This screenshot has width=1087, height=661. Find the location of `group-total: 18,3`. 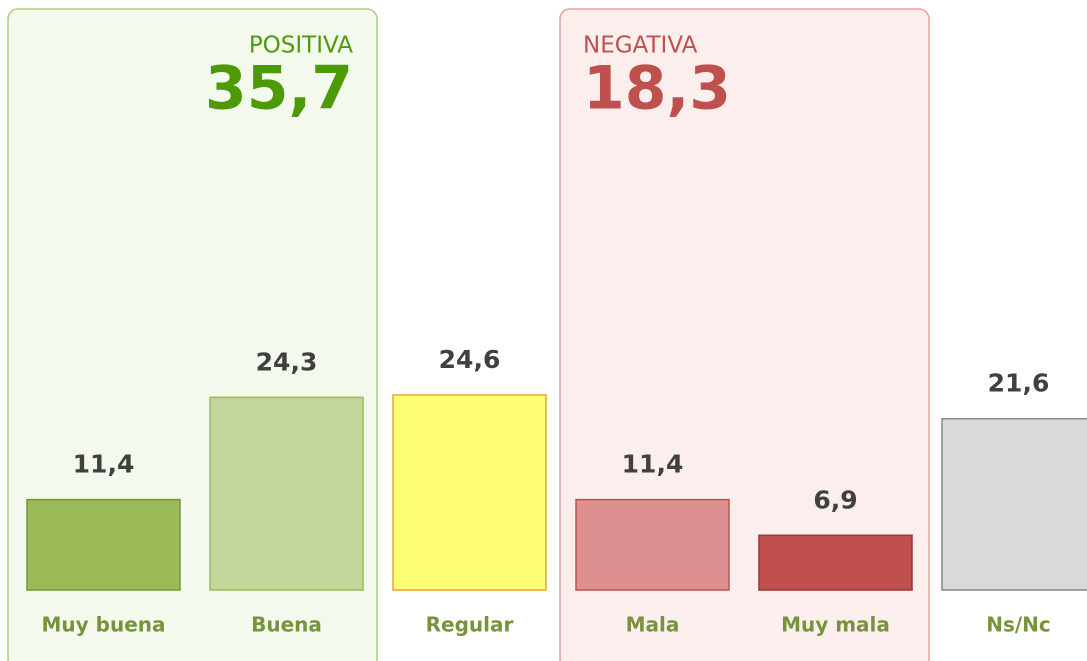

group-total: 18,3 is located at coordinates (657, 89).